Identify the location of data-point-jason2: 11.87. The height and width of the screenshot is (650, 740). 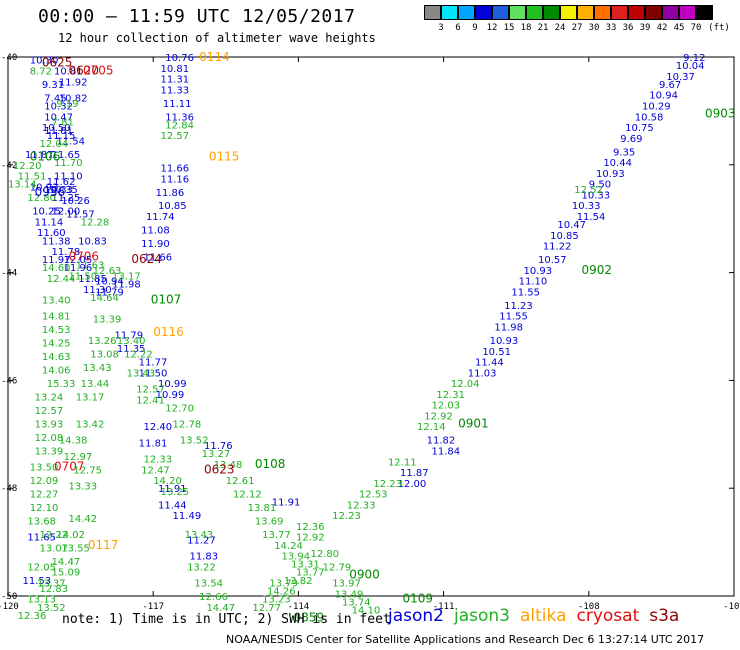
(39, 155).